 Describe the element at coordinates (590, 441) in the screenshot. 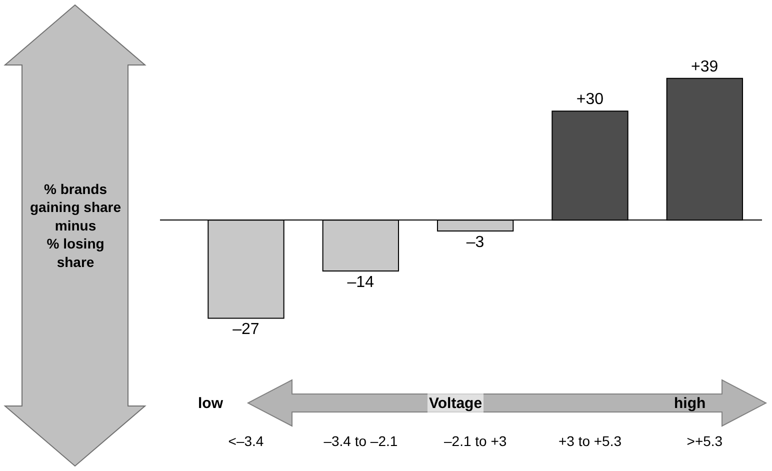

I see `x-tick-label: +3 to +5.3` at that location.